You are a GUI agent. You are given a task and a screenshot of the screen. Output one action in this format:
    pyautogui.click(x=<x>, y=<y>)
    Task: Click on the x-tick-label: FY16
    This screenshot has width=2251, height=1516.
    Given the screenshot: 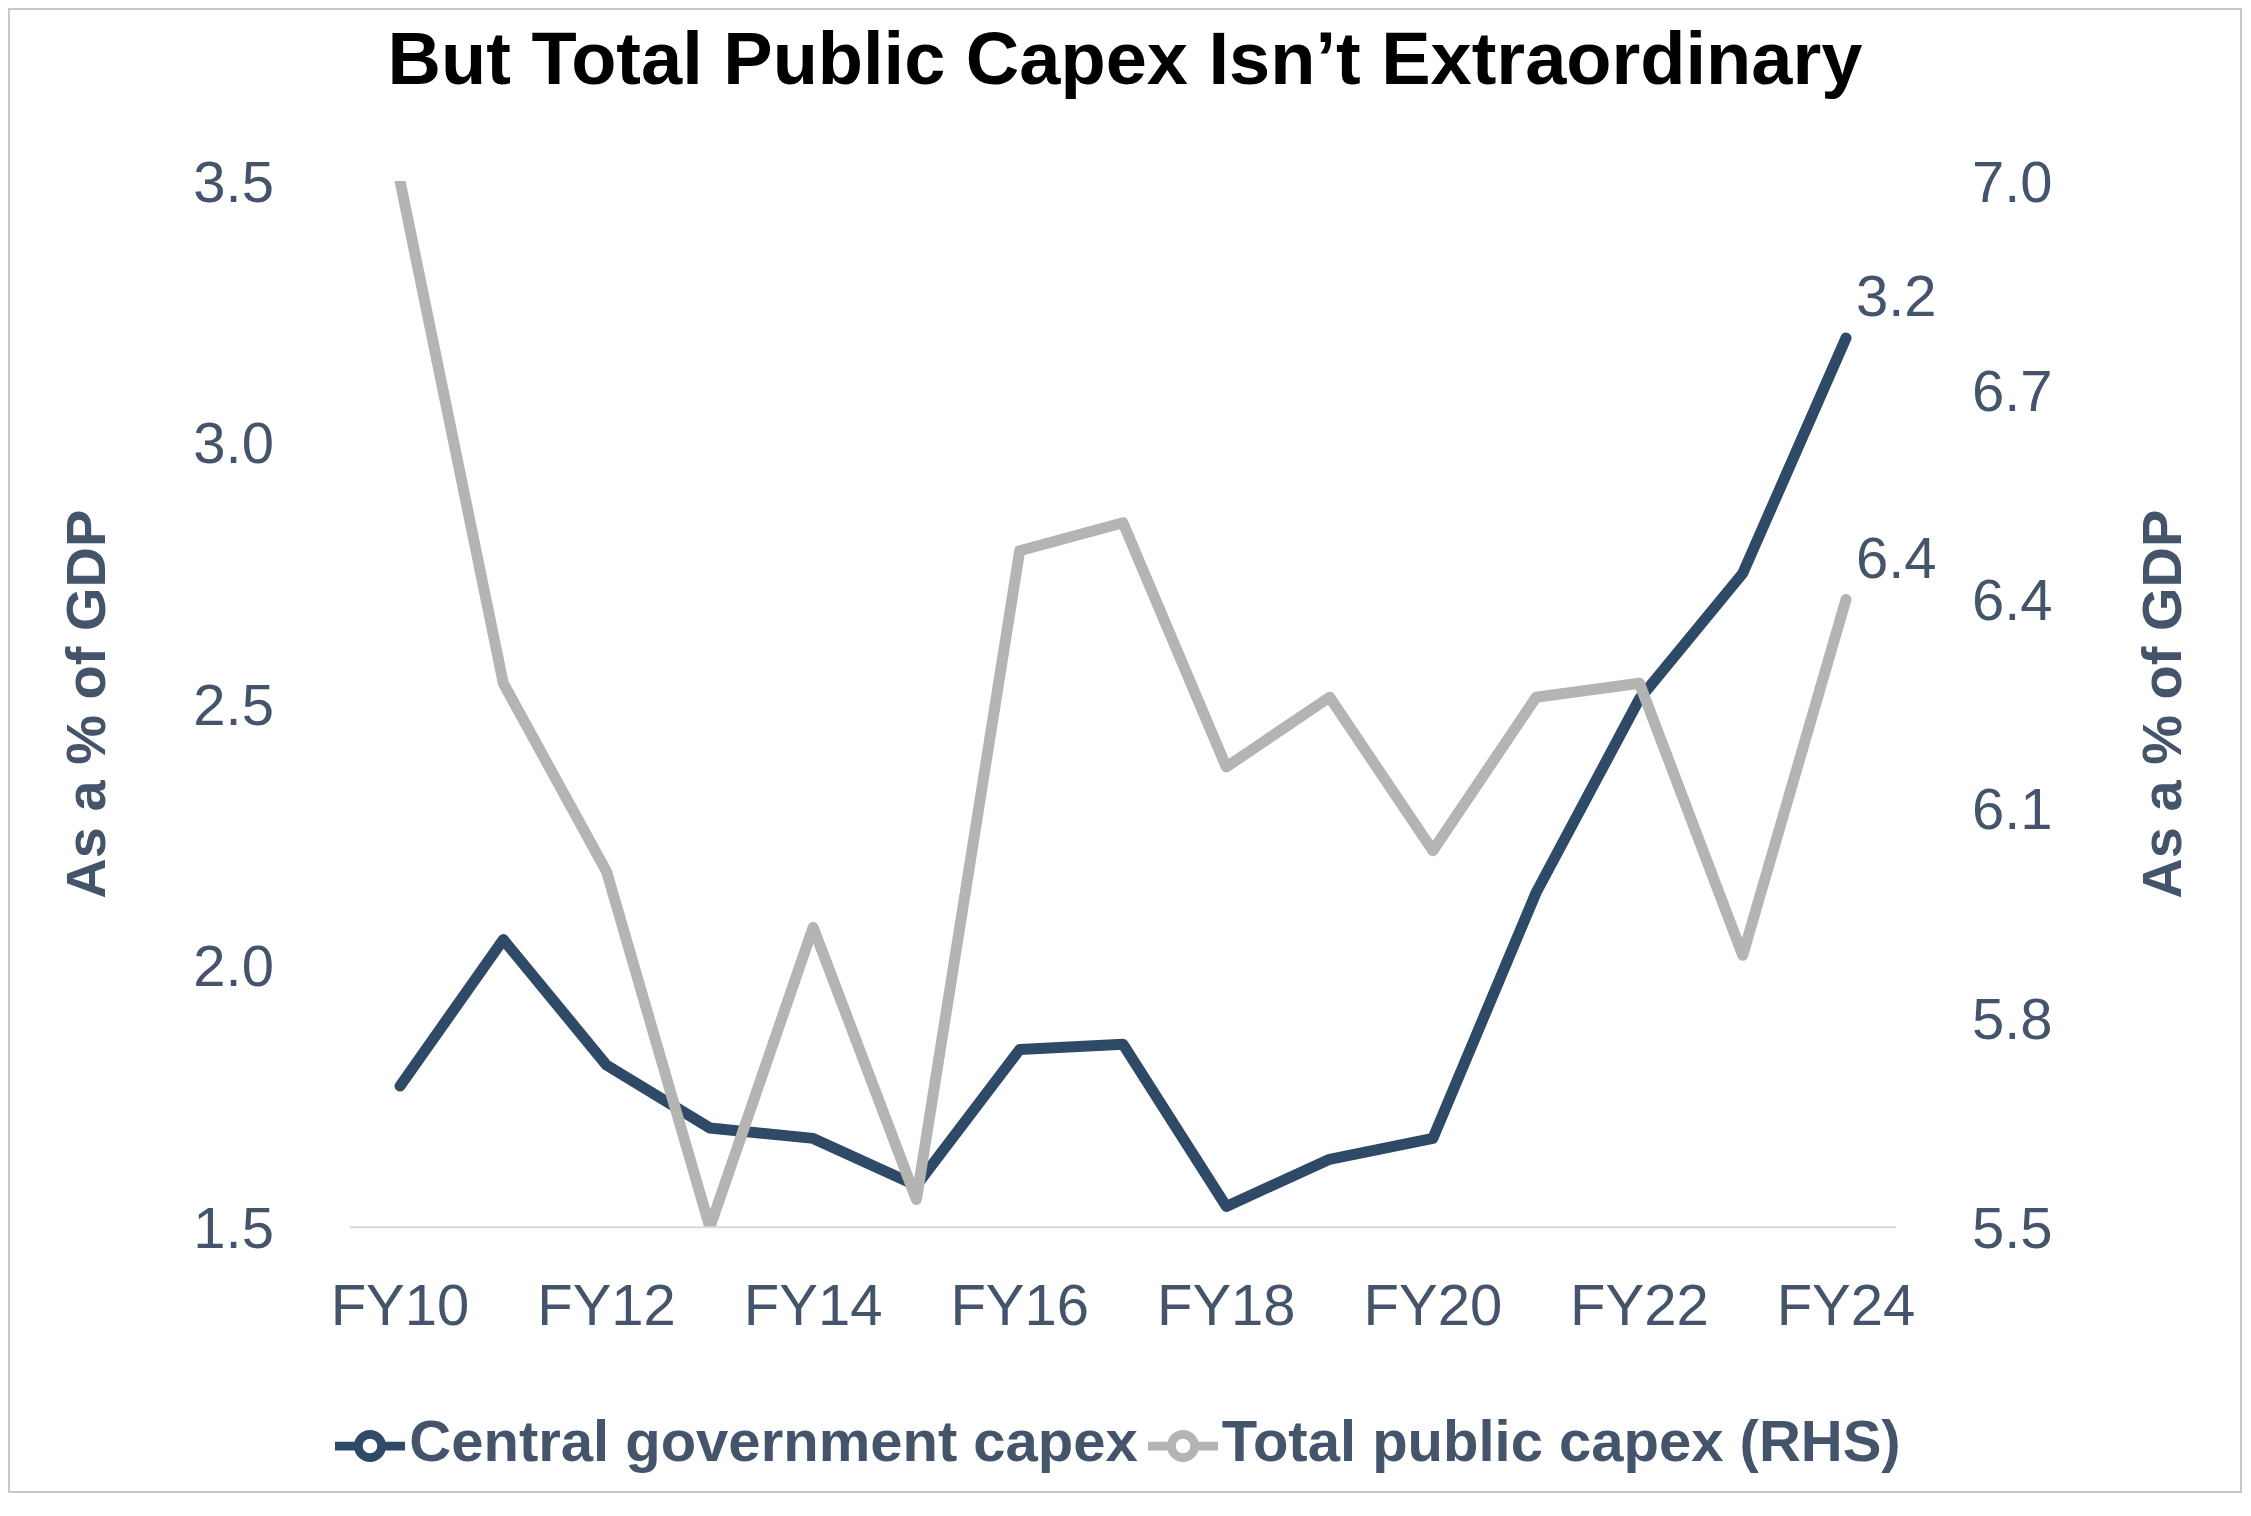 What is the action you would take?
    pyautogui.click(x=1020, y=1304)
    